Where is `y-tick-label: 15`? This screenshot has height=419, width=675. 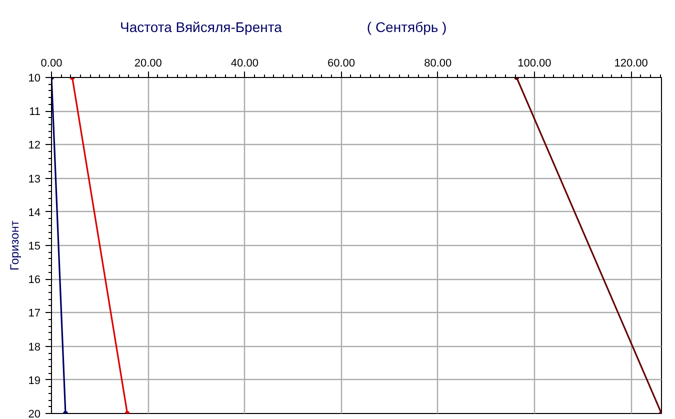
y-tick-label: 15 is located at coordinates (34, 246).